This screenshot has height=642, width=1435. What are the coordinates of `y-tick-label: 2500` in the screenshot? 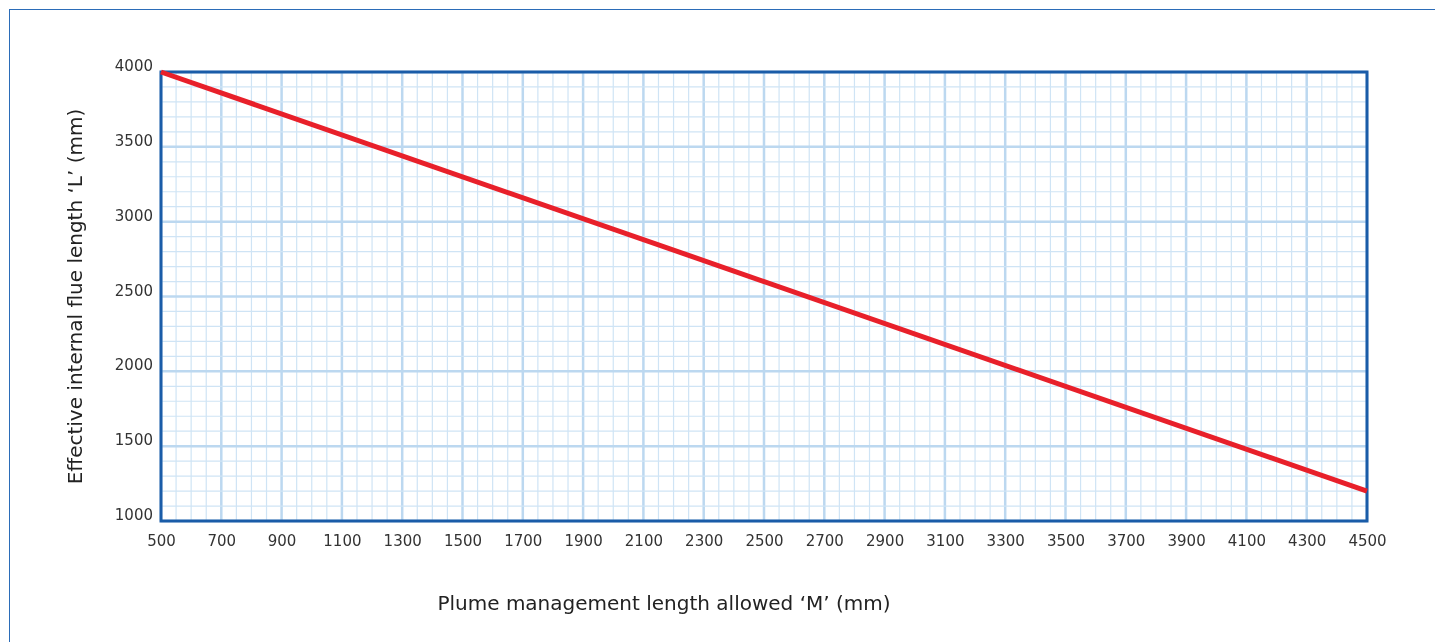 It's located at (133, 290).